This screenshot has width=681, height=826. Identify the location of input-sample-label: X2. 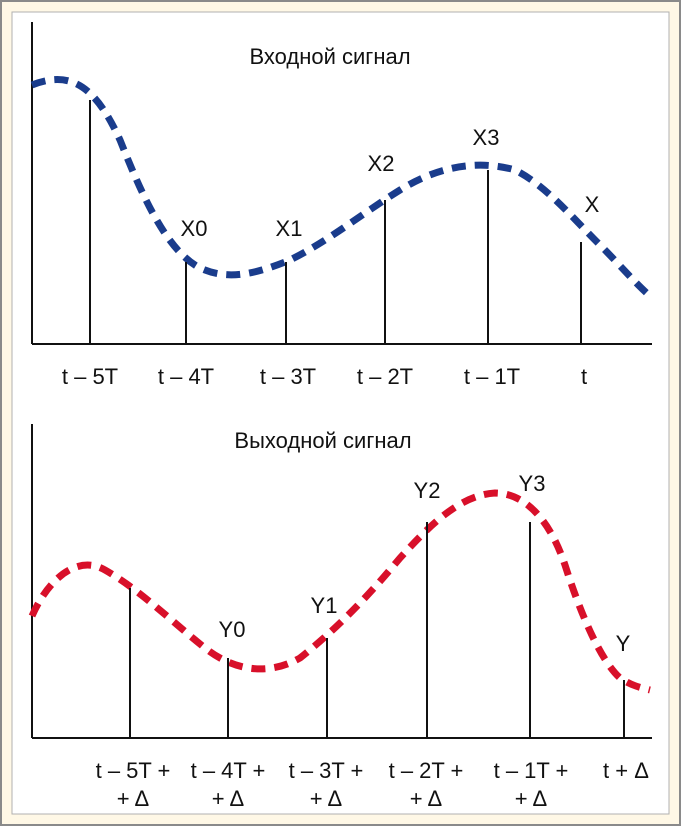
(381, 163).